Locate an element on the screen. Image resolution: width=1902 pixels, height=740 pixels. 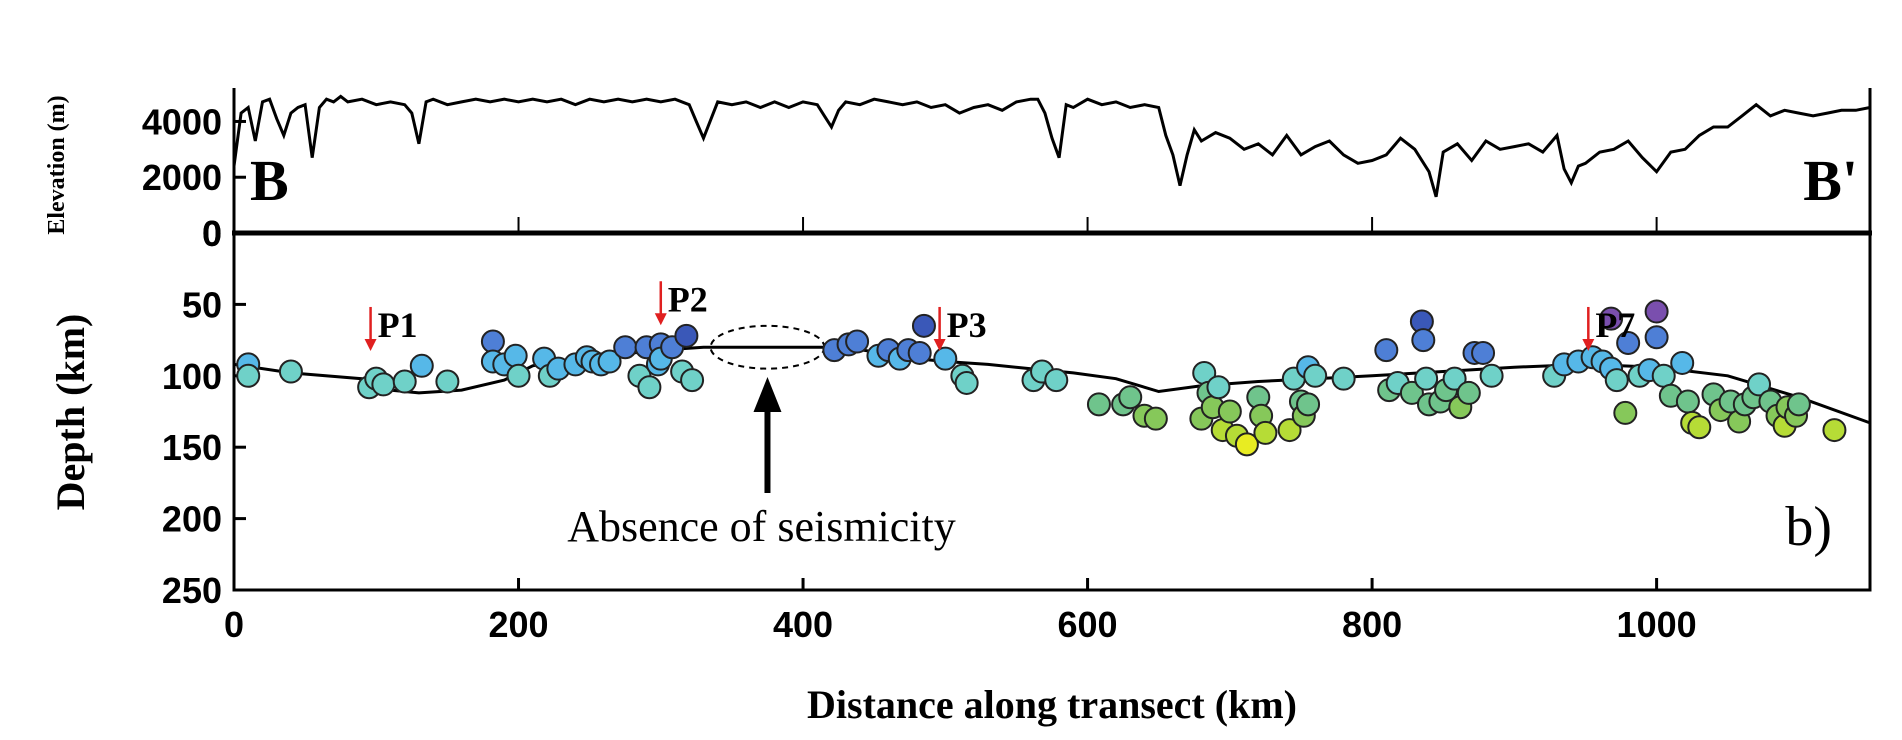
elevation-axis-title: Elevation (m) is located at coordinates (57, 164).